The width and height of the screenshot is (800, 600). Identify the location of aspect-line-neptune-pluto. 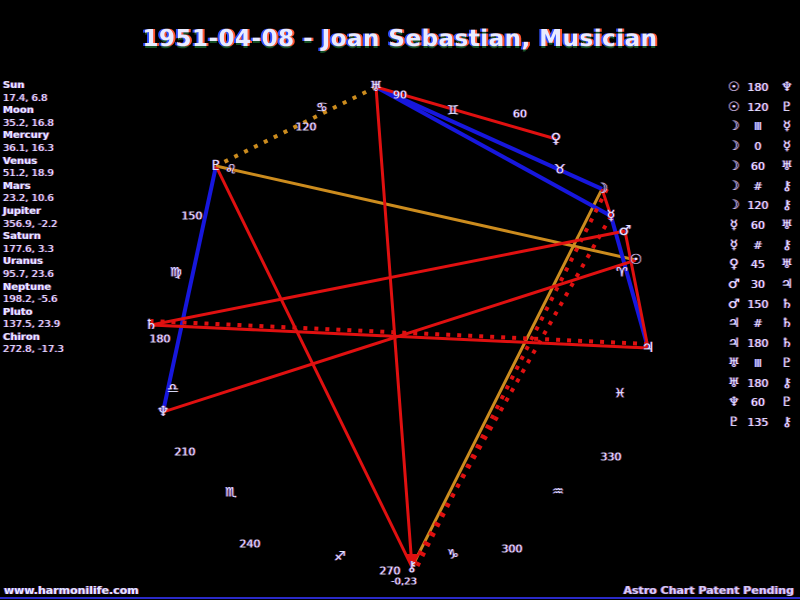
(189, 289).